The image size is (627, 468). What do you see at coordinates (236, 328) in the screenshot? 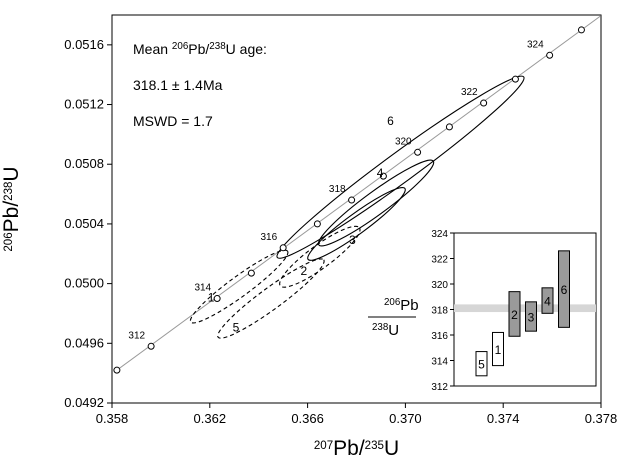
I see `ellipse-label-5: 5` at bounding box center [236, 328].